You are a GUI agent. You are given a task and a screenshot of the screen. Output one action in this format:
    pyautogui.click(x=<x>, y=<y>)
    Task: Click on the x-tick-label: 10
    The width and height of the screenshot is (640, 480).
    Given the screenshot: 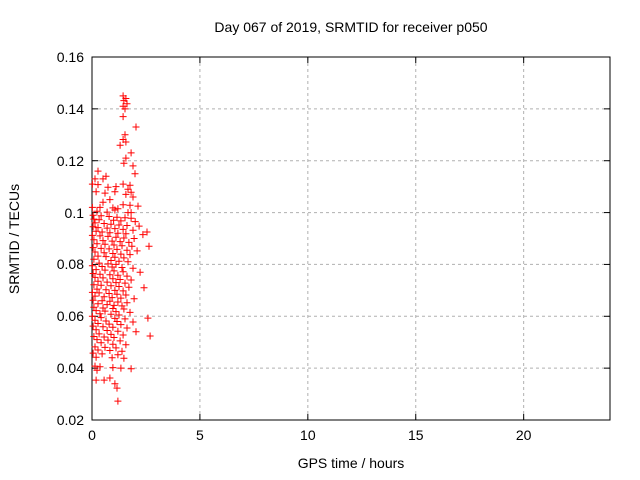 What is the action you would take?
    pyautogui.click(x=308, y=435)
    